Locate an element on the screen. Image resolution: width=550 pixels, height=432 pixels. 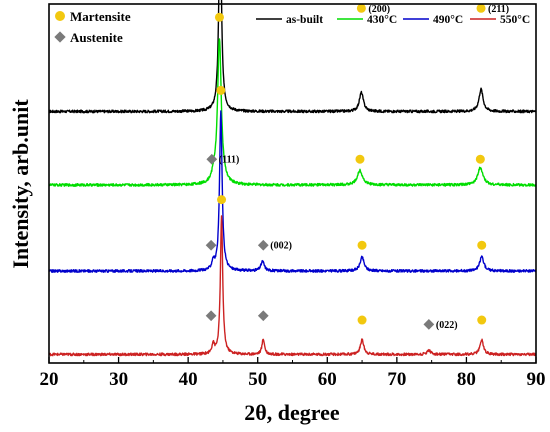
peak-label: (211) is located at coordinates (498, 9).